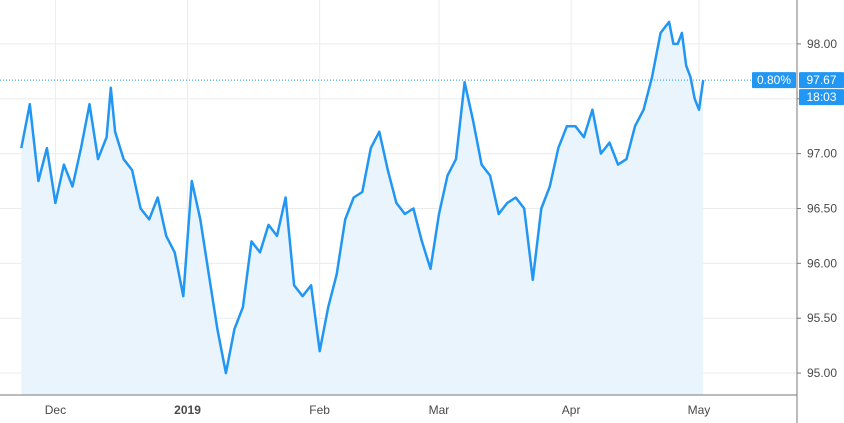 The width and height of the screenshot is (844, 423). What do you see at coordinates (822, 318) in the screenshot?
I see `y-tick-label: 95.50` at bounding box center [822, 318].